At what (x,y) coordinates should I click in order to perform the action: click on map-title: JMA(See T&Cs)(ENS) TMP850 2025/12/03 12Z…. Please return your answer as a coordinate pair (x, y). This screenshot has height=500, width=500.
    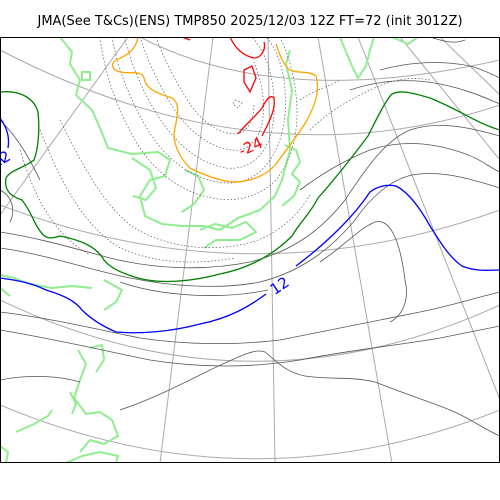
    Looking at the image, I should click on (250, 21).